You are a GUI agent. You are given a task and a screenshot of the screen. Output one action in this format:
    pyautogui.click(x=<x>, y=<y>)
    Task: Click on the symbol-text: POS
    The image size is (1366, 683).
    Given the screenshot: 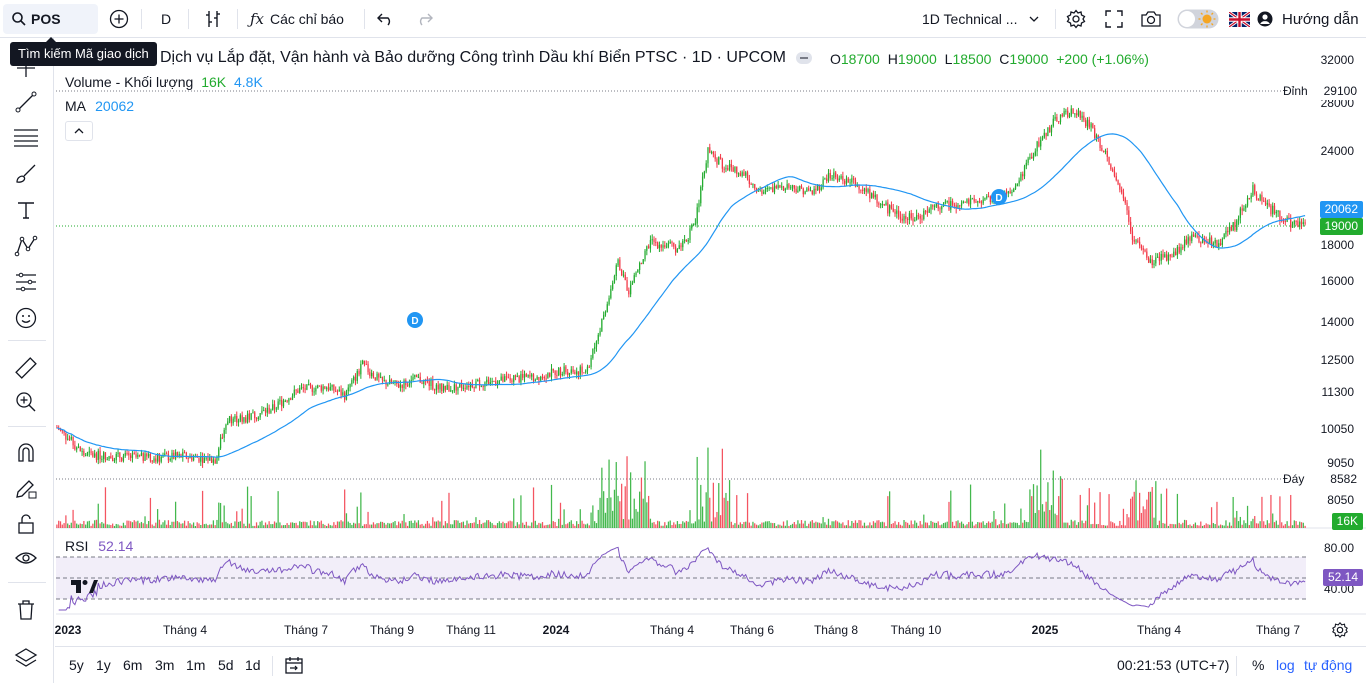 What is the action you would take?
    pyautogui.click(x=46, y=19)
    